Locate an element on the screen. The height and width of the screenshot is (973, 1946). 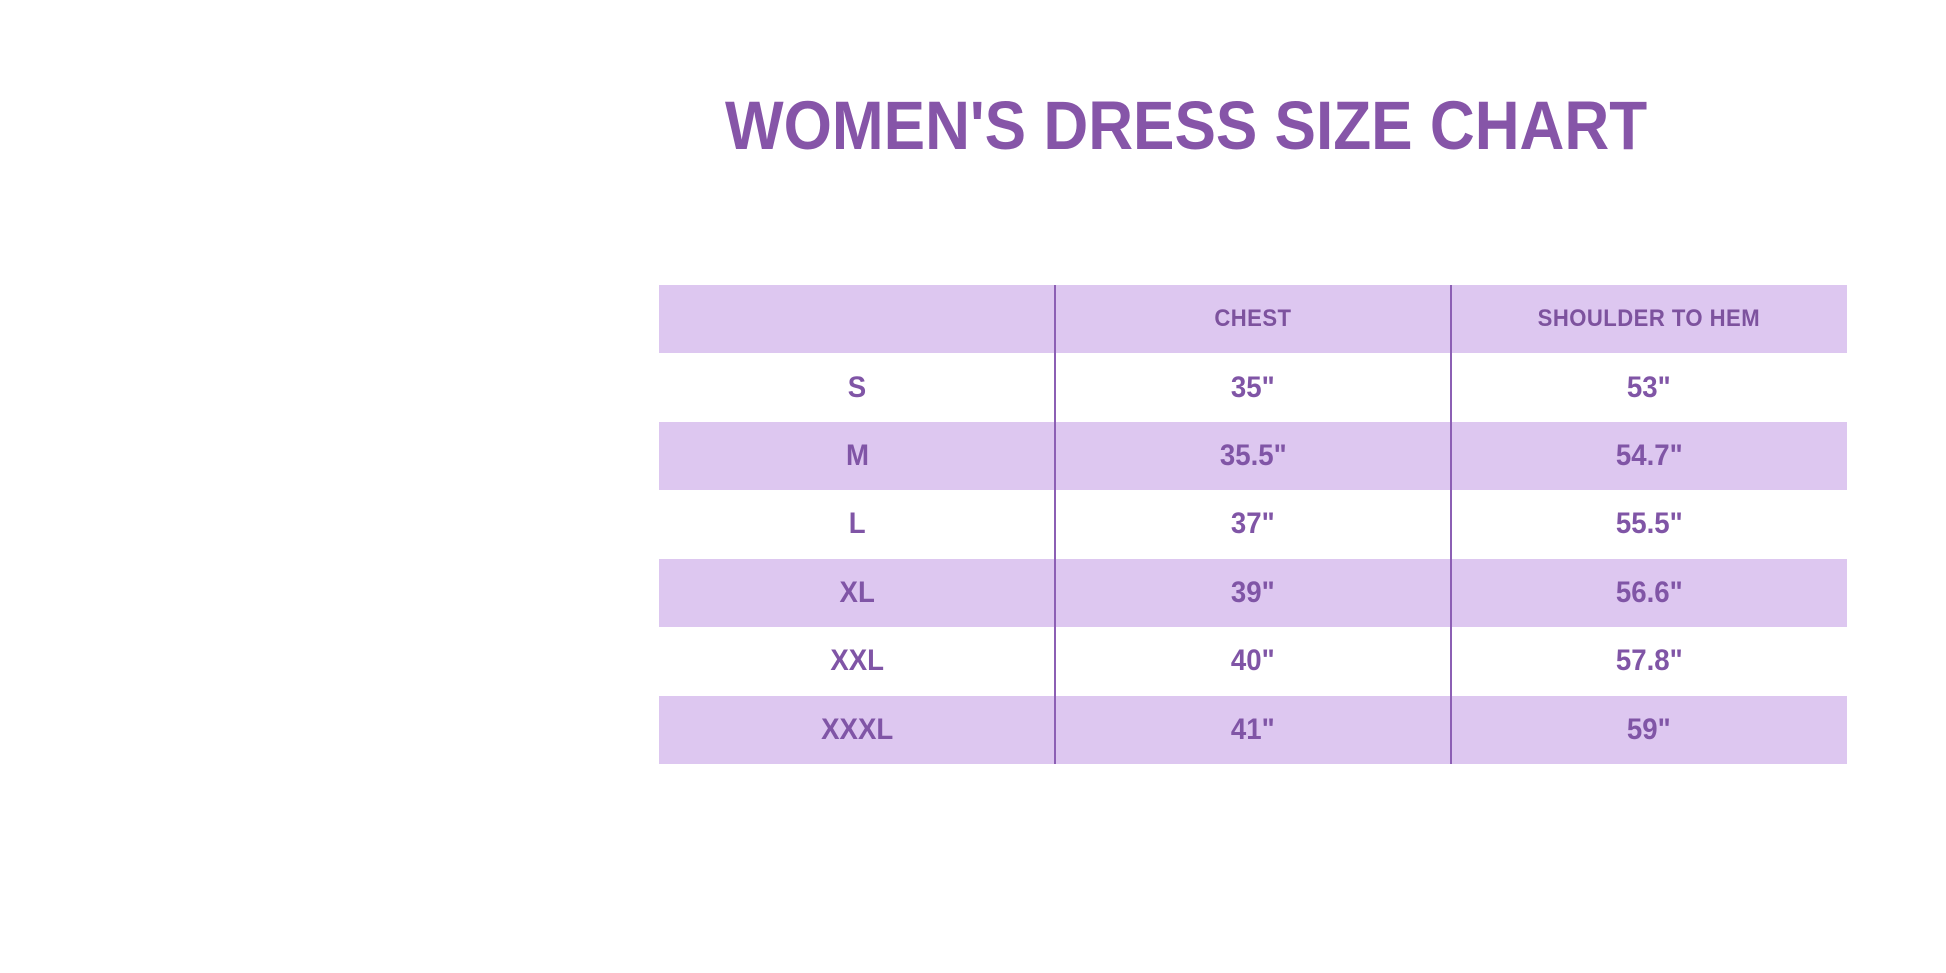
chest-cell: 35" is located at coordinates (1253, 387).